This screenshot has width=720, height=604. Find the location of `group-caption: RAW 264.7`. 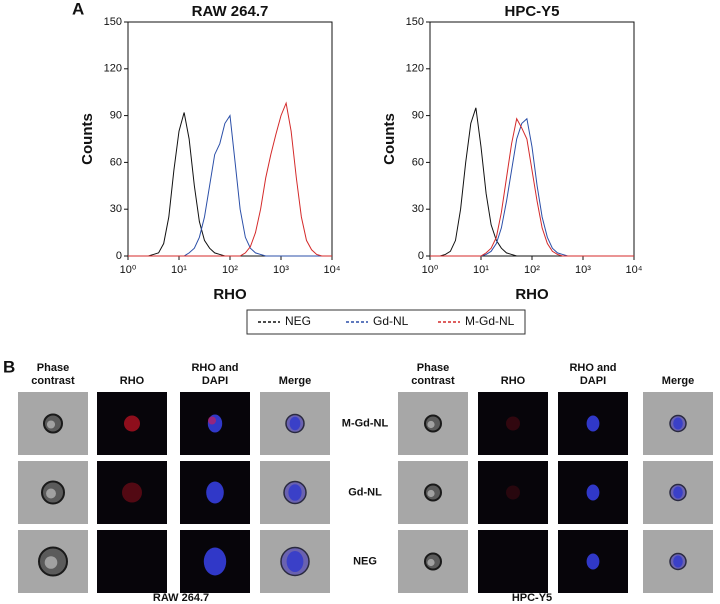

group-caption: RAW 264.7 is located at coordinates (181, 598).